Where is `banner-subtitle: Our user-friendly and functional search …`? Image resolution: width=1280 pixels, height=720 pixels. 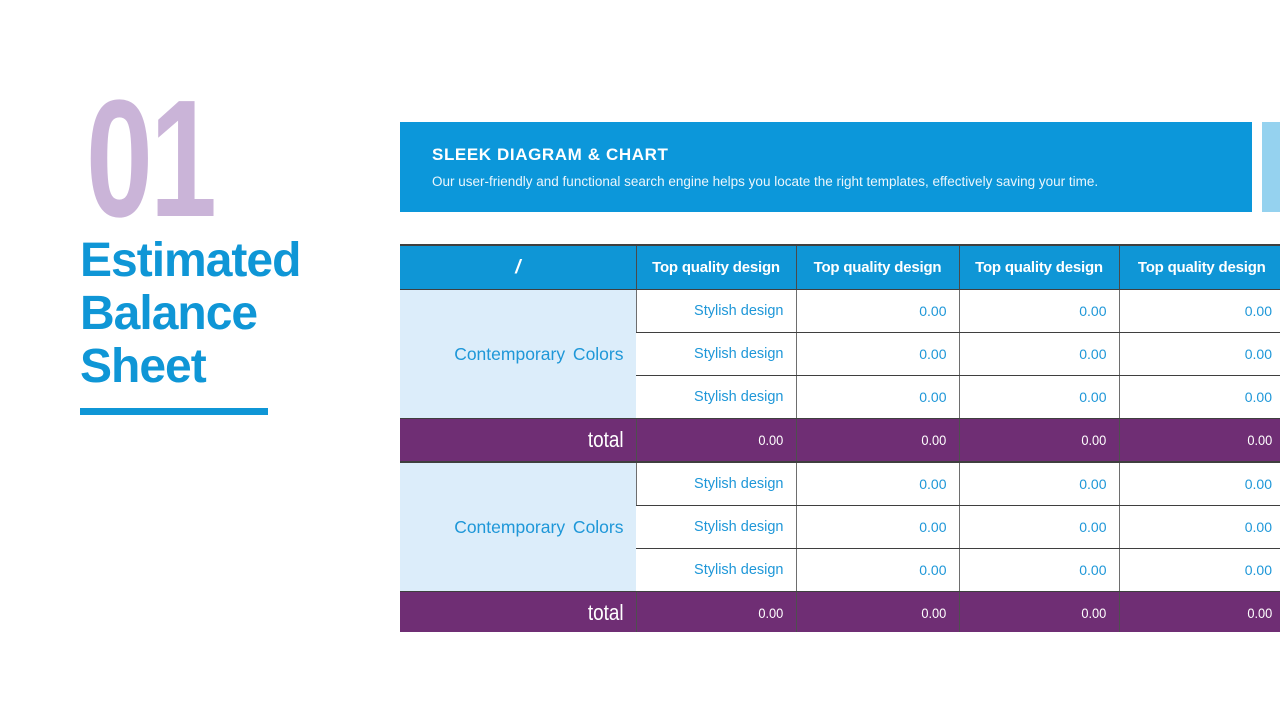
banner-subtitle: Our user-friendly and functional search … is located at coordinates (765, 181).